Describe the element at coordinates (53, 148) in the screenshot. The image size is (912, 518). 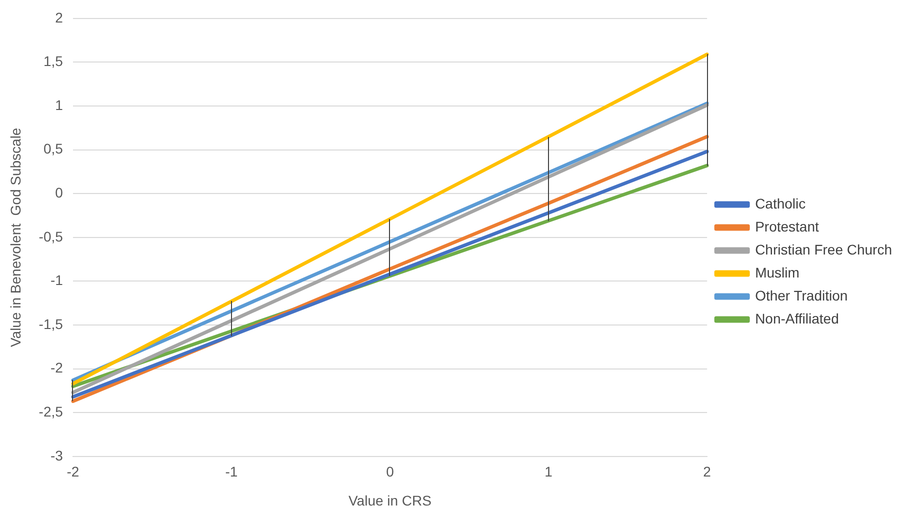
I see `y-tick-label: 0,5` at that location.